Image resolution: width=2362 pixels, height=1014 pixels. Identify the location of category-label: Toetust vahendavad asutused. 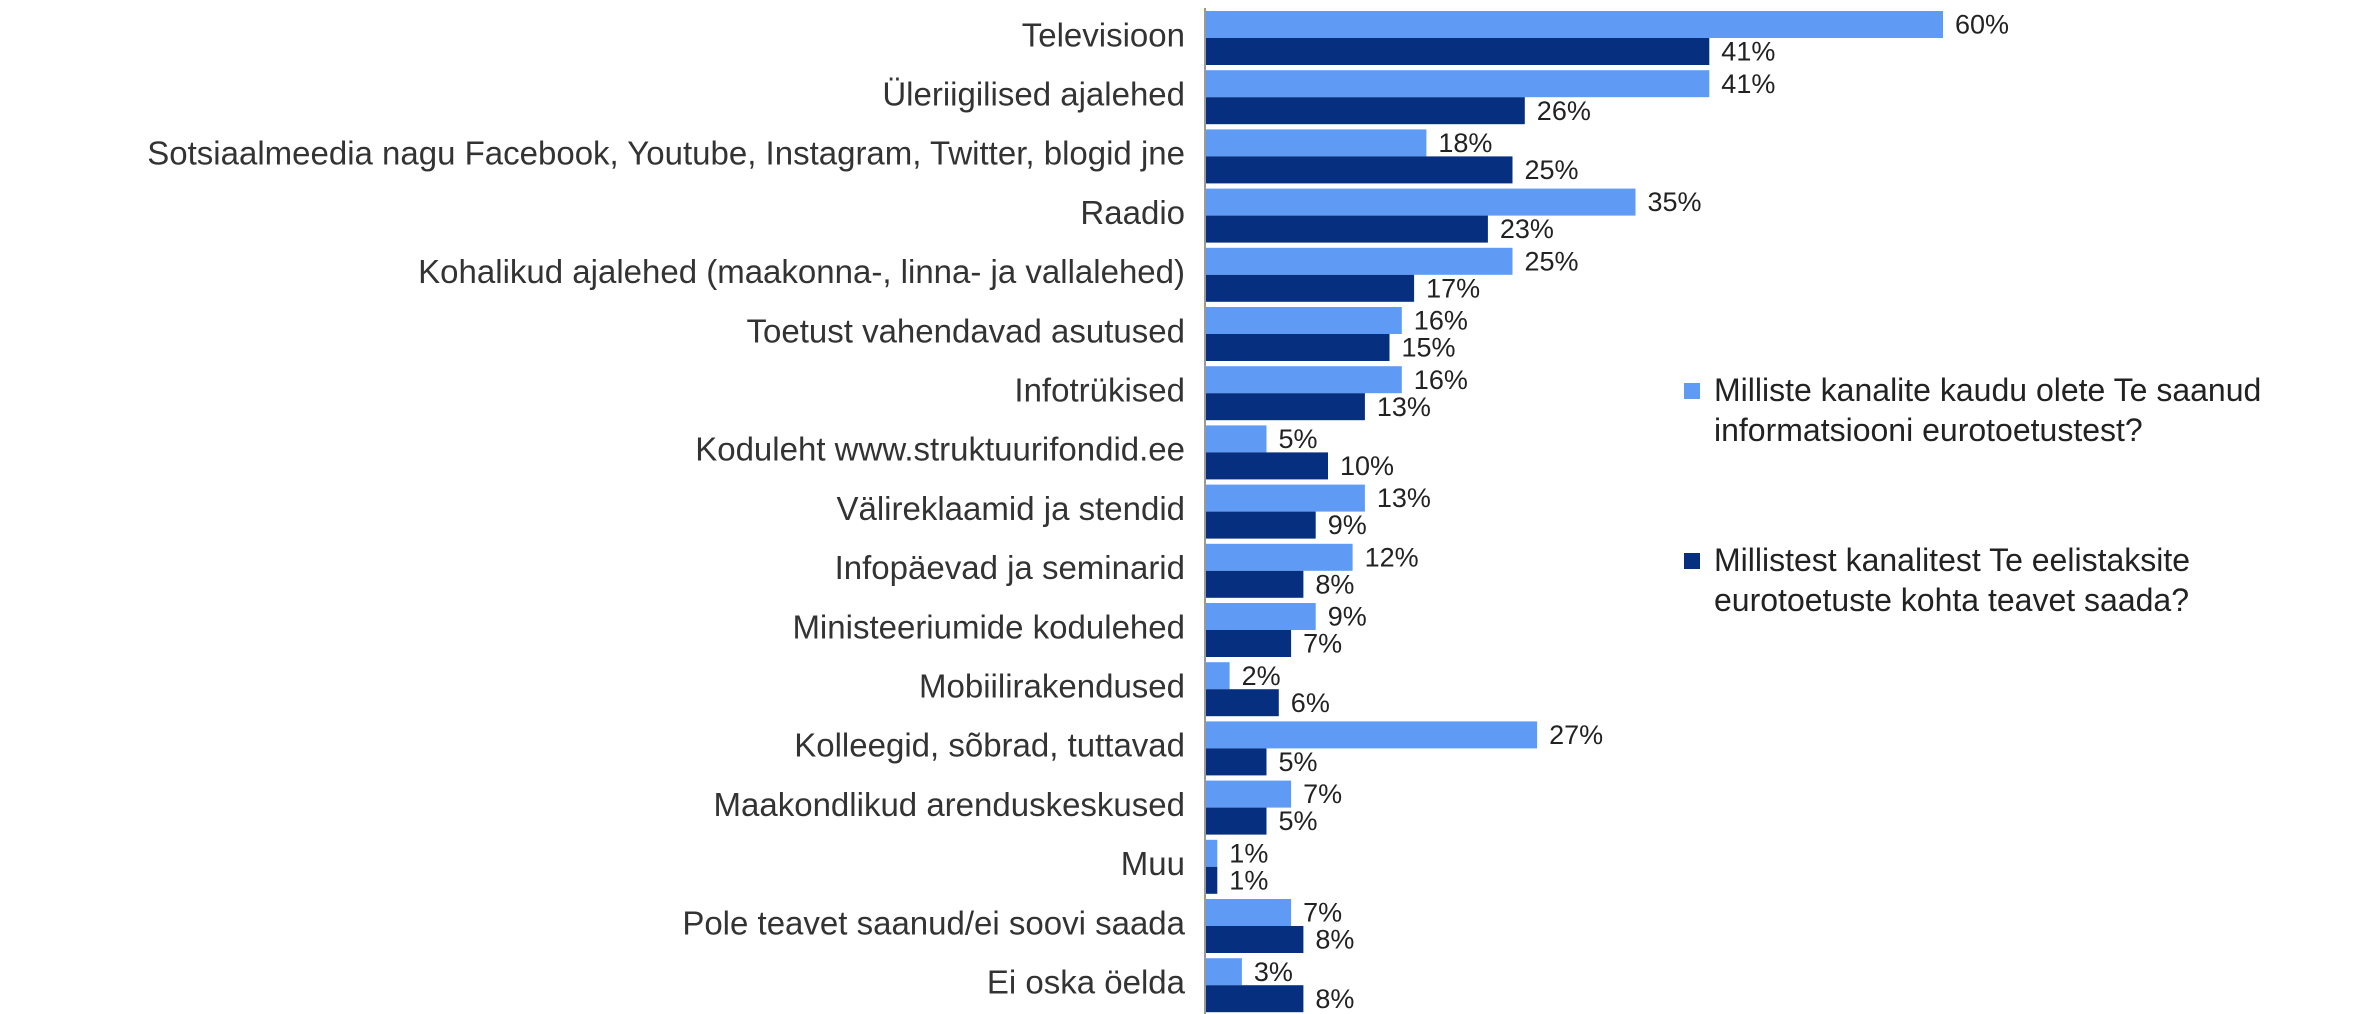
(966, 330).